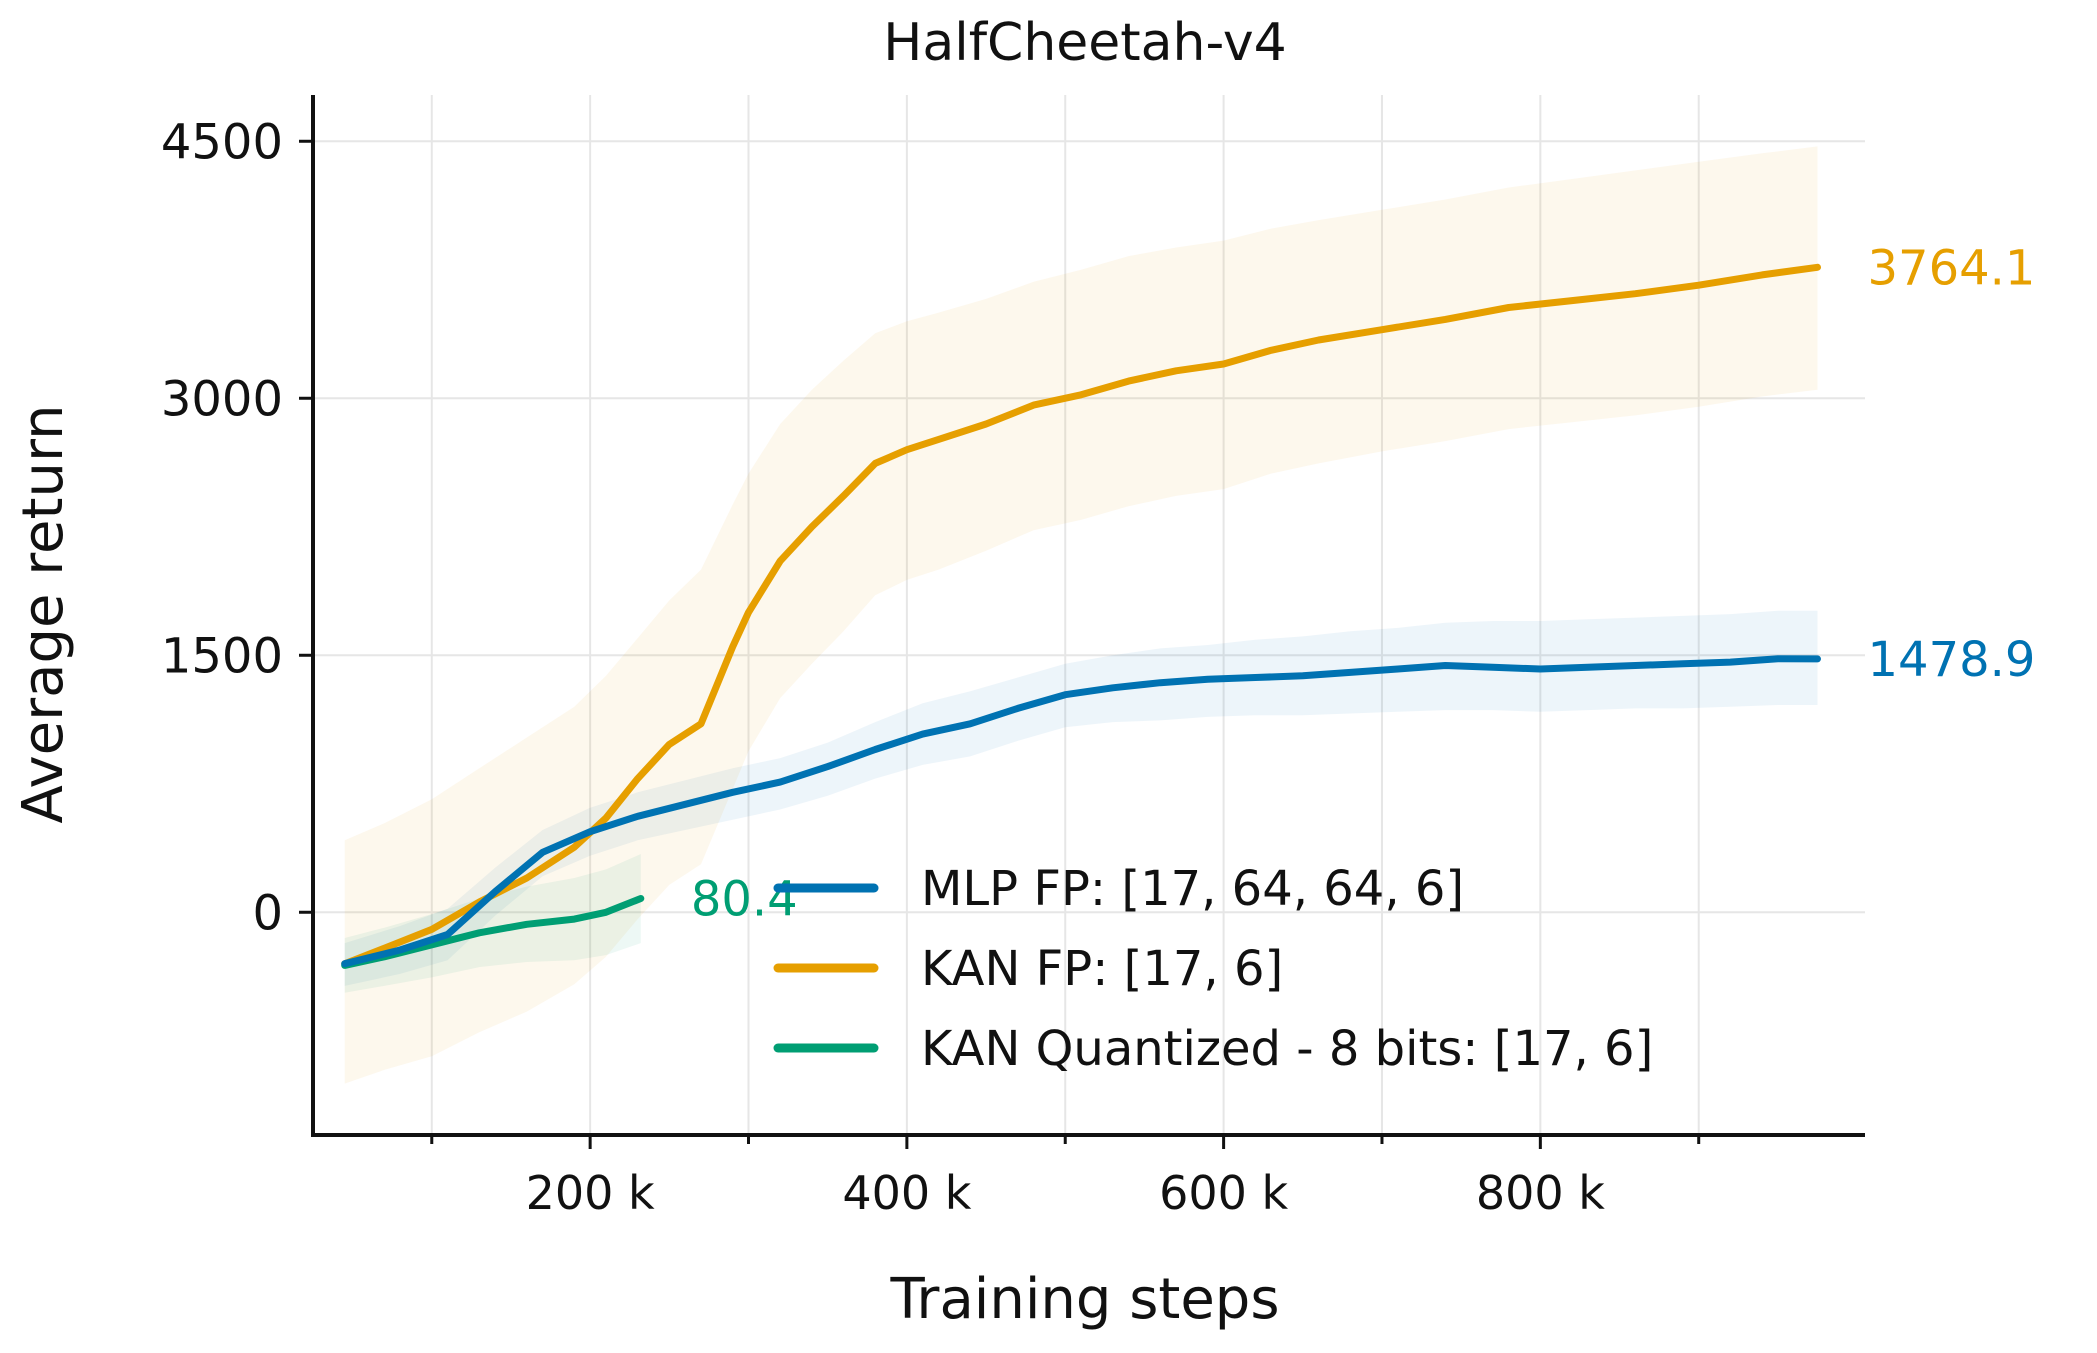  I want to click on y-tick-label: 1500, so click(222, 656).